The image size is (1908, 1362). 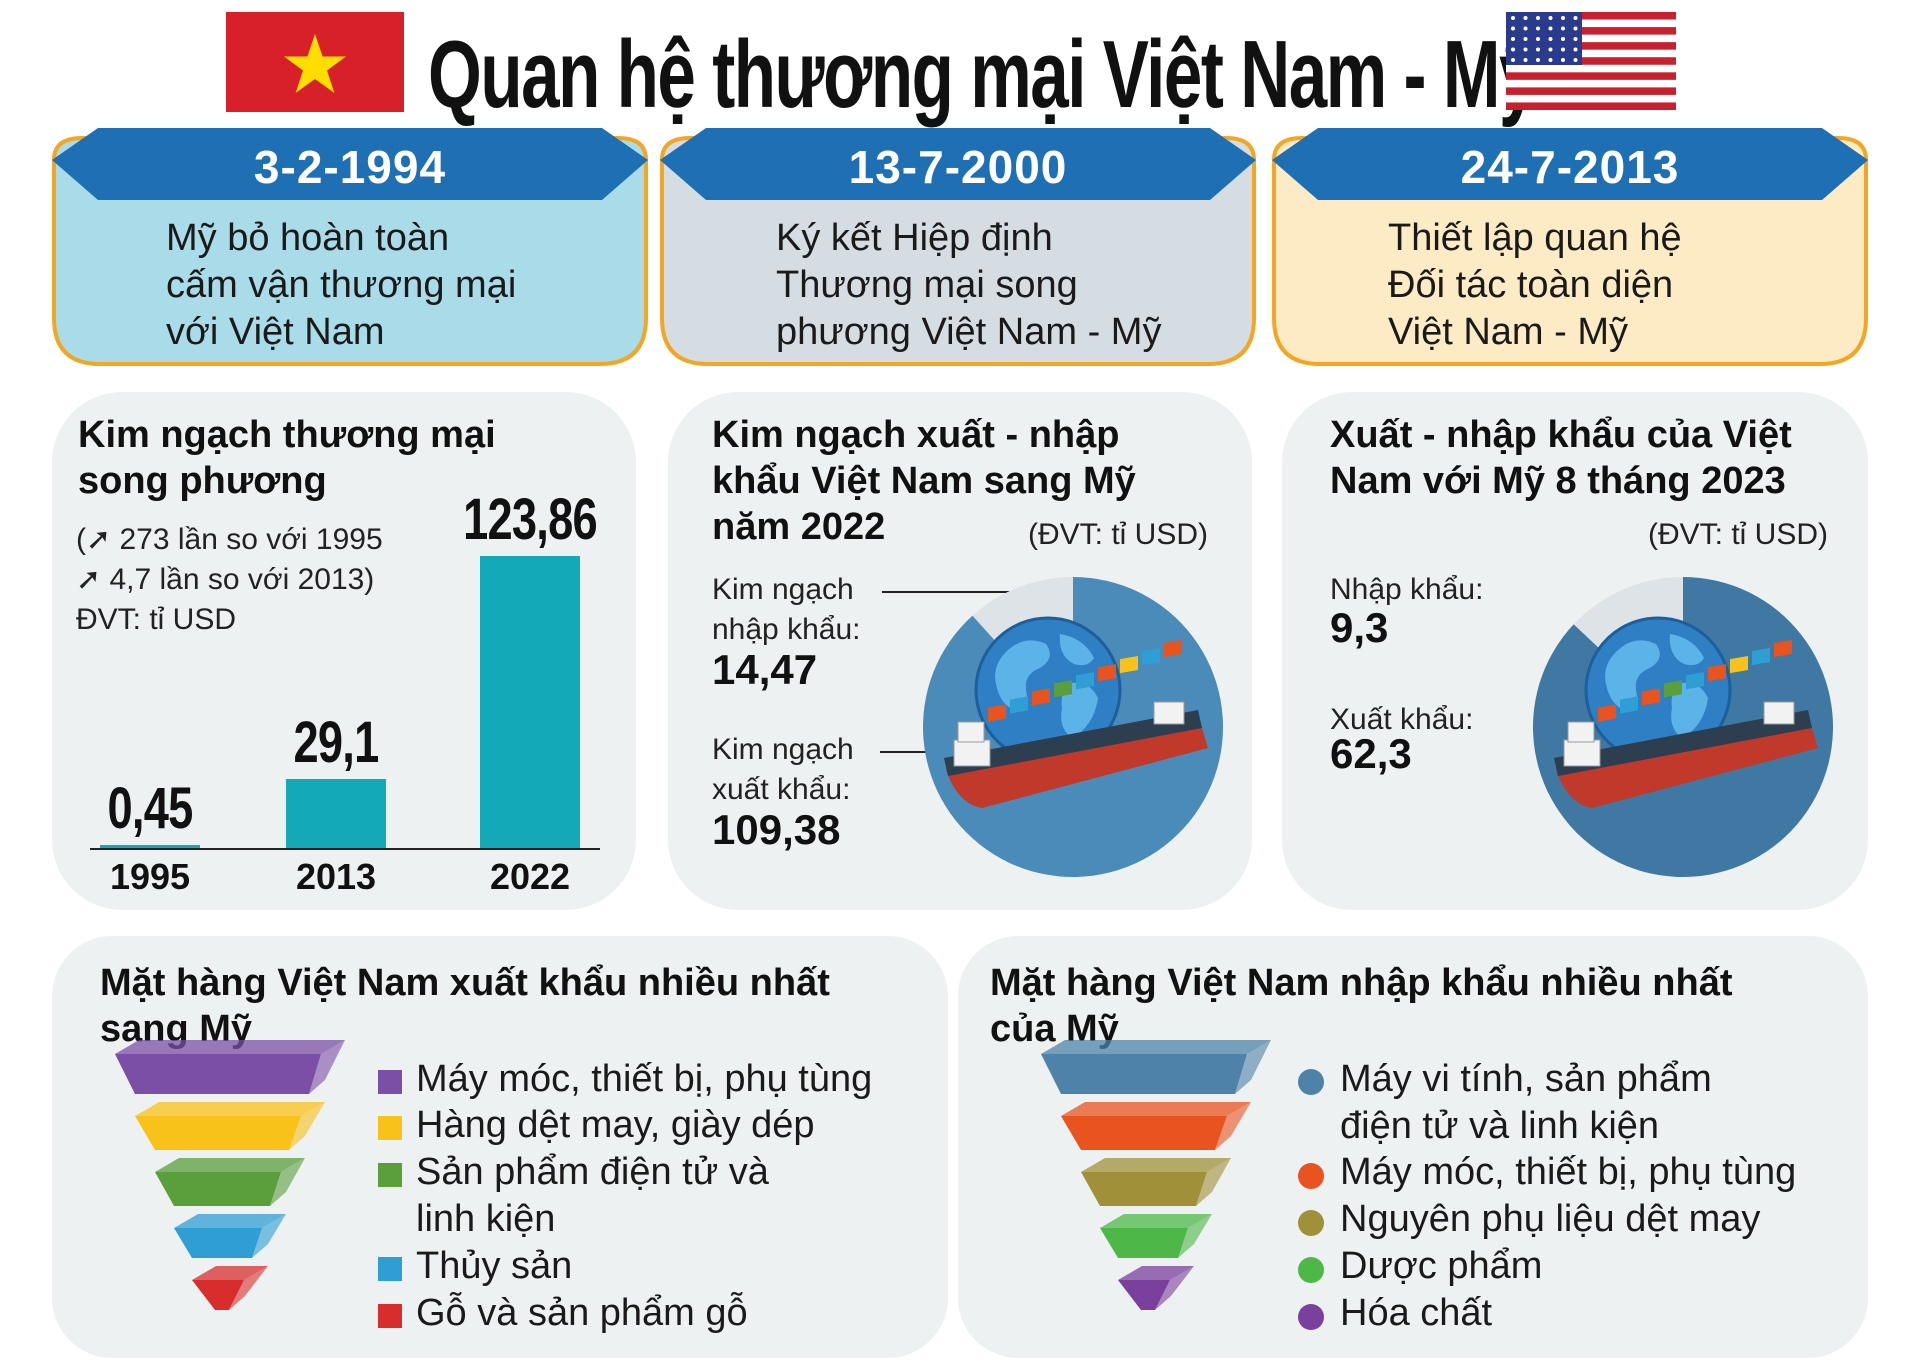 What do you see at coordinates (345, 849) in the screenshot?
I see `x-axis-line` at bounding box center [345, 849].